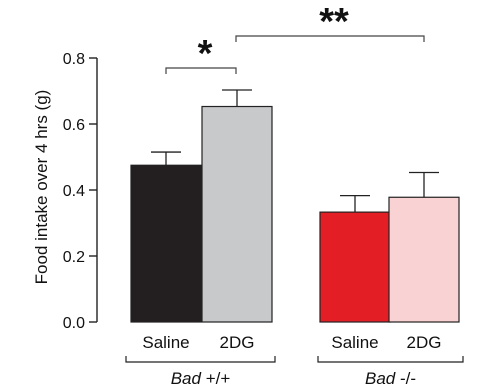 The image size is (489, 389). I want to click on y-tick-label: 0.0, so click(74, 323).